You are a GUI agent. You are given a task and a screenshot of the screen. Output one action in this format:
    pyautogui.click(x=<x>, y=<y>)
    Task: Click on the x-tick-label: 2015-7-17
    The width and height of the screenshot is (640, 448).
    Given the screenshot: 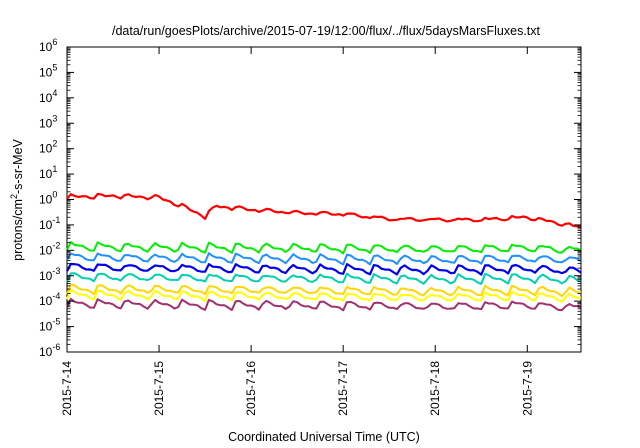 What is the action you would take?
    pyautogui.click(x=343, y=388)
    